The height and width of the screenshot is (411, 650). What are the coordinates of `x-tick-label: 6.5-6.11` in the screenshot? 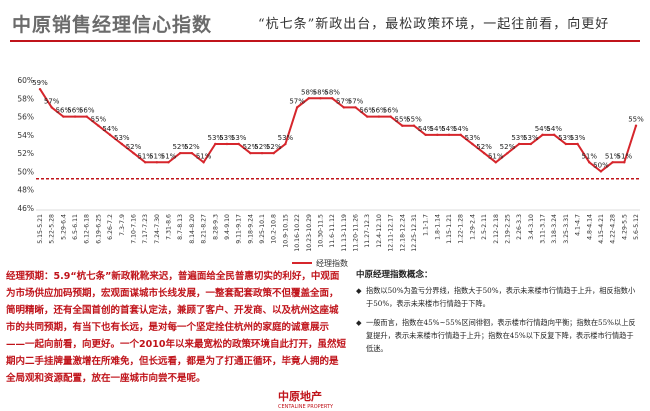 It's located at (75, 227).